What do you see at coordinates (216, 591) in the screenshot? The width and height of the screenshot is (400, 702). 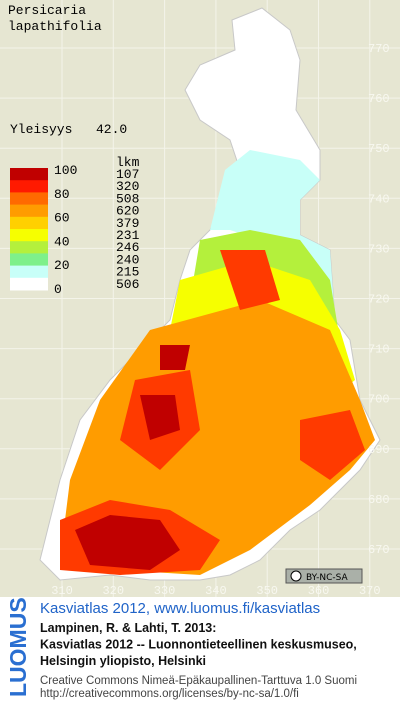 I see `x-label: 340` at bounding box center [216, 591].